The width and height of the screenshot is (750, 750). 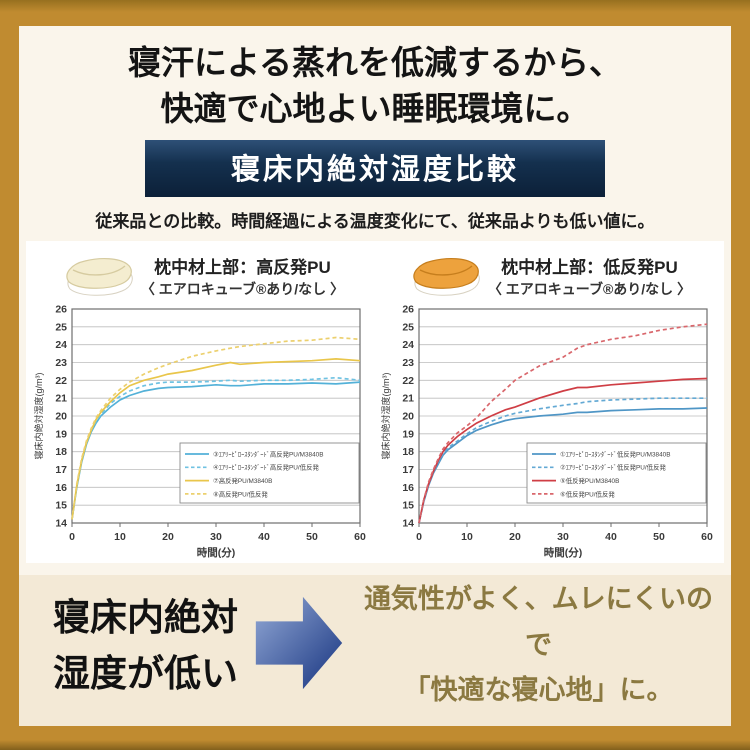 What do you see at coordinates (240, 493) in the screenshot?
I see `svg-text: ⑧高反発PU/低反発` at bounding box center [240, 493].